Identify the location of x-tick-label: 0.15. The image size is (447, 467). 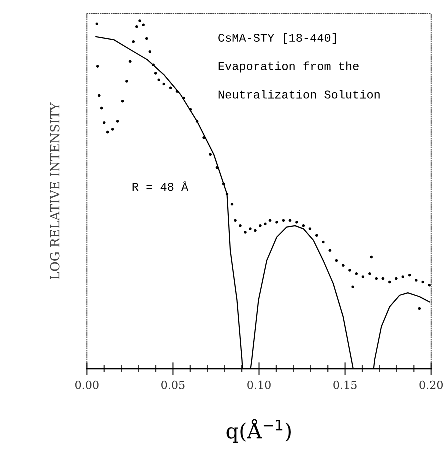
(345, 385).